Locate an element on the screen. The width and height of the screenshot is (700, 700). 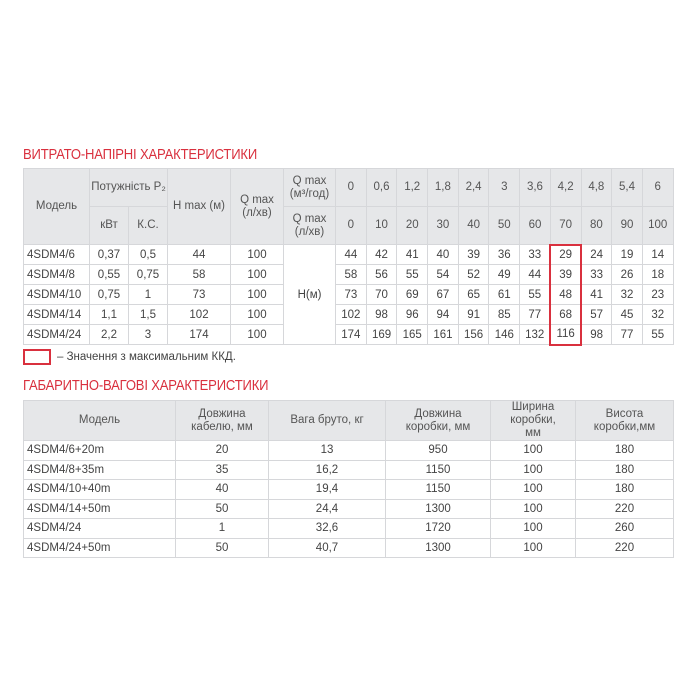
kw-cell: 2,2 is located at coordinates (109, 334).